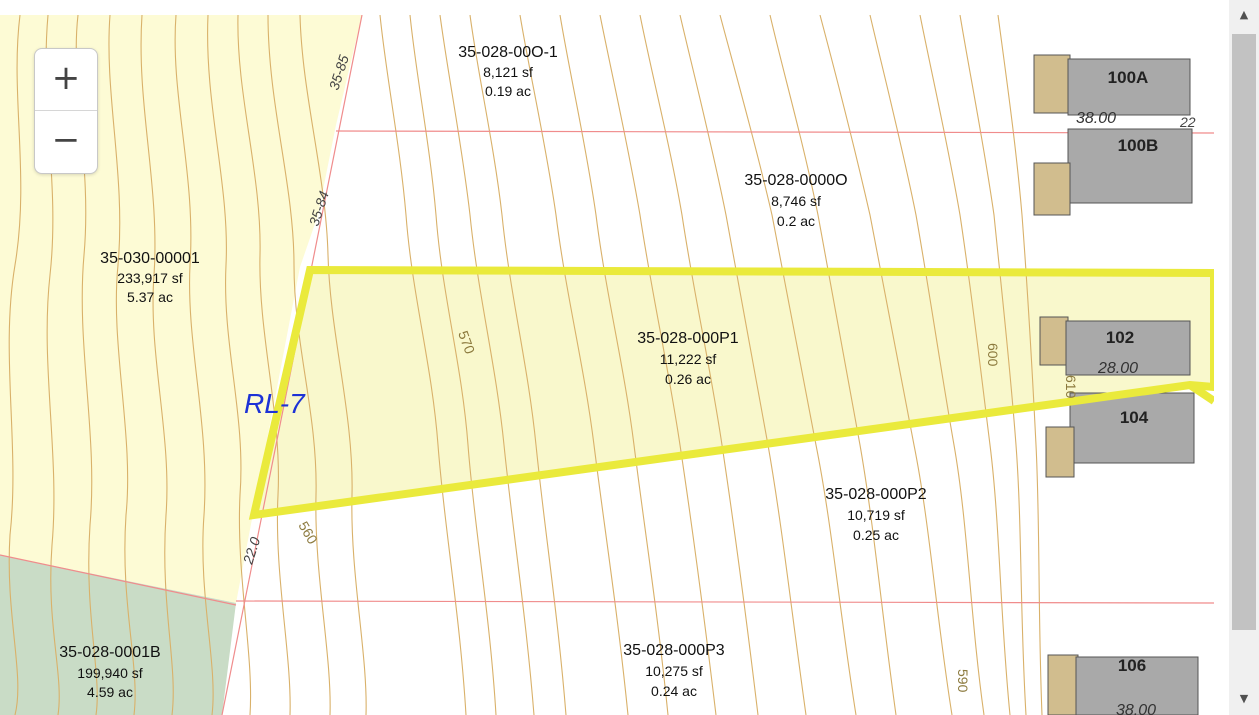 The image size is (1259, 715). I want to click on parcel-id: 35-028-000P3, so click(674, 650).